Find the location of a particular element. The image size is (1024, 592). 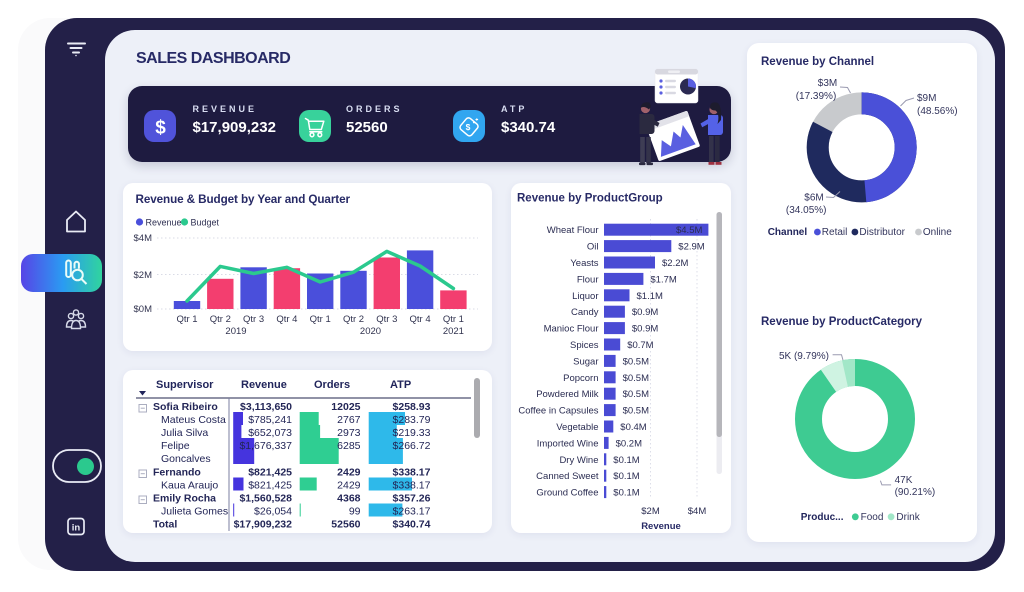

svg-text: Qtr 4 is located at coordinates (420, 319).